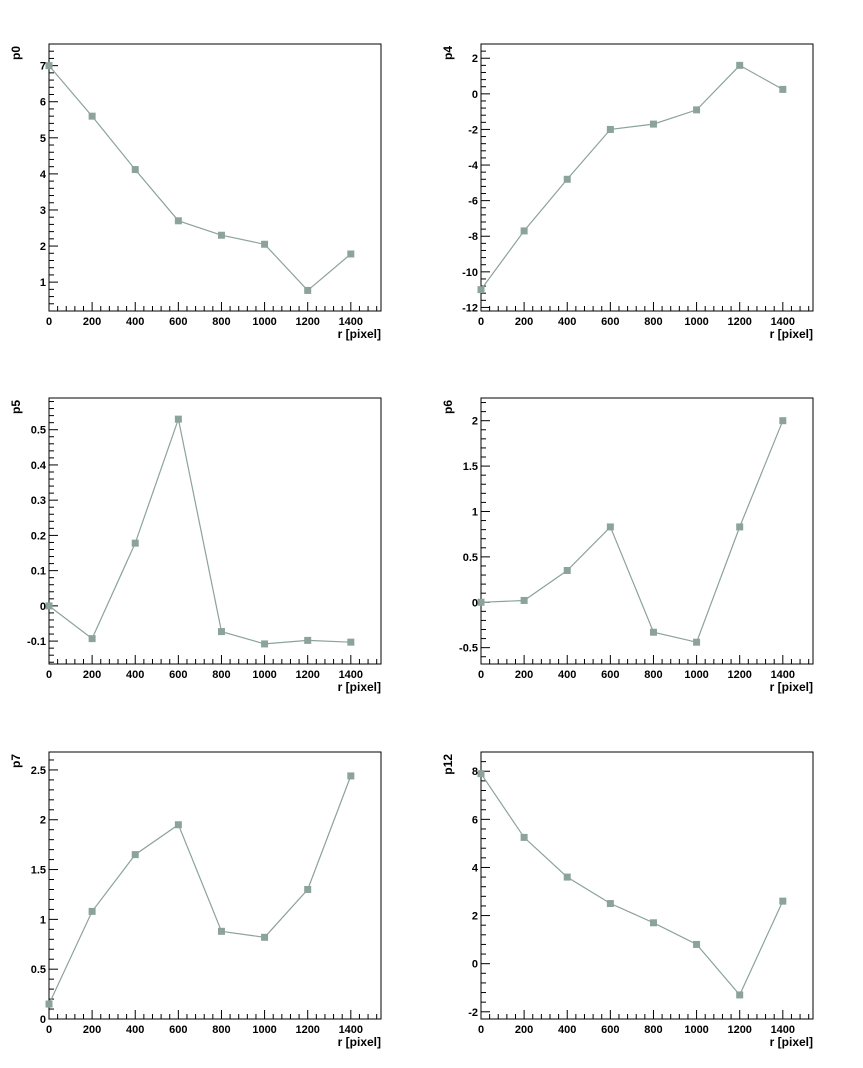 The width and height of the screenshot is (863, 1068). What do you see at coordinates (38, 536) in the screenshot?
I see `y-tick-label: 0.2` at bounding box center [38, 536].